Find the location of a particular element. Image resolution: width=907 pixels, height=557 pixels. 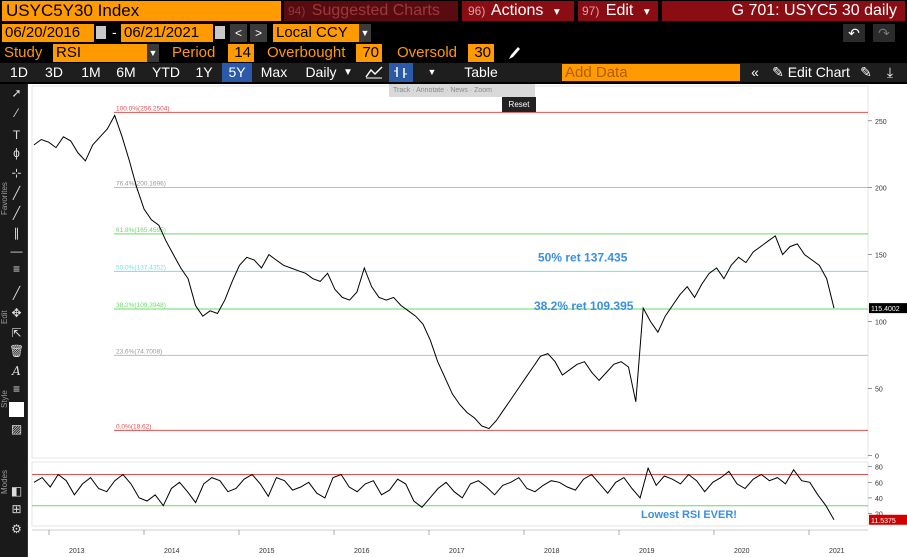

export-icon: ⤓ is located at coordinates (890, 72).